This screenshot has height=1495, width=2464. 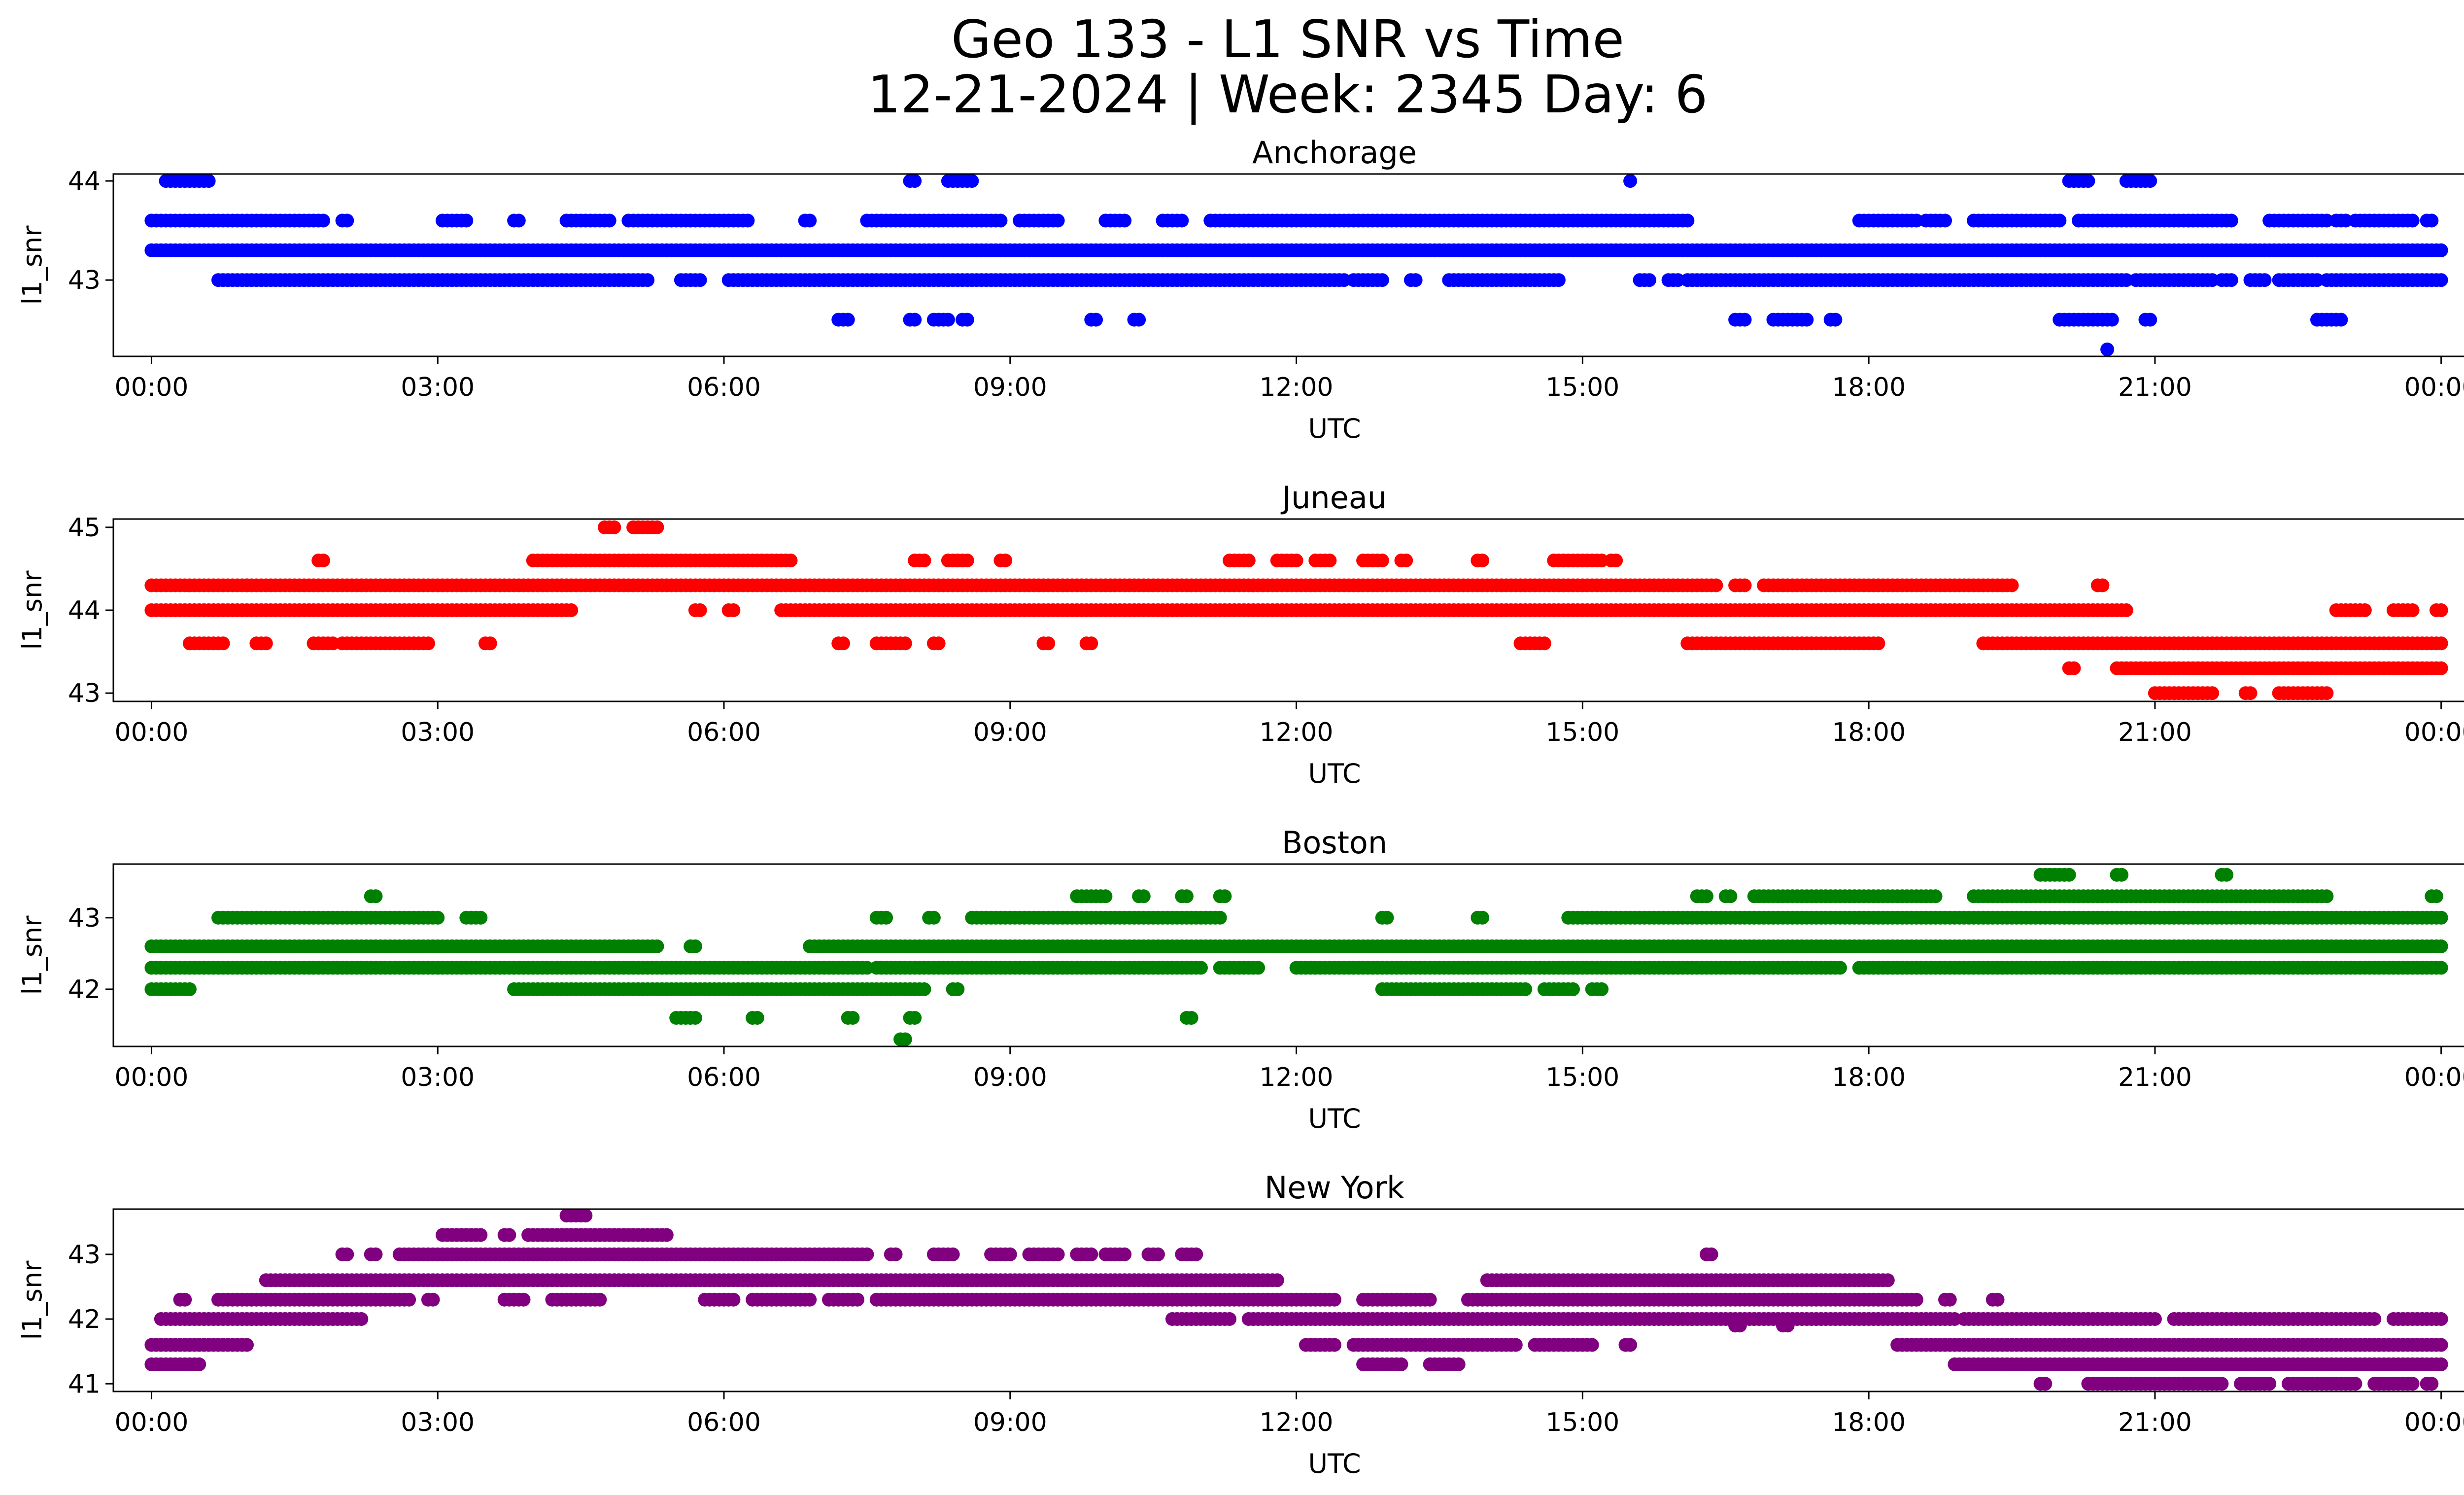 I want to click on boston-x-tick-label: 21:00, so click(x=2155, y=1077).